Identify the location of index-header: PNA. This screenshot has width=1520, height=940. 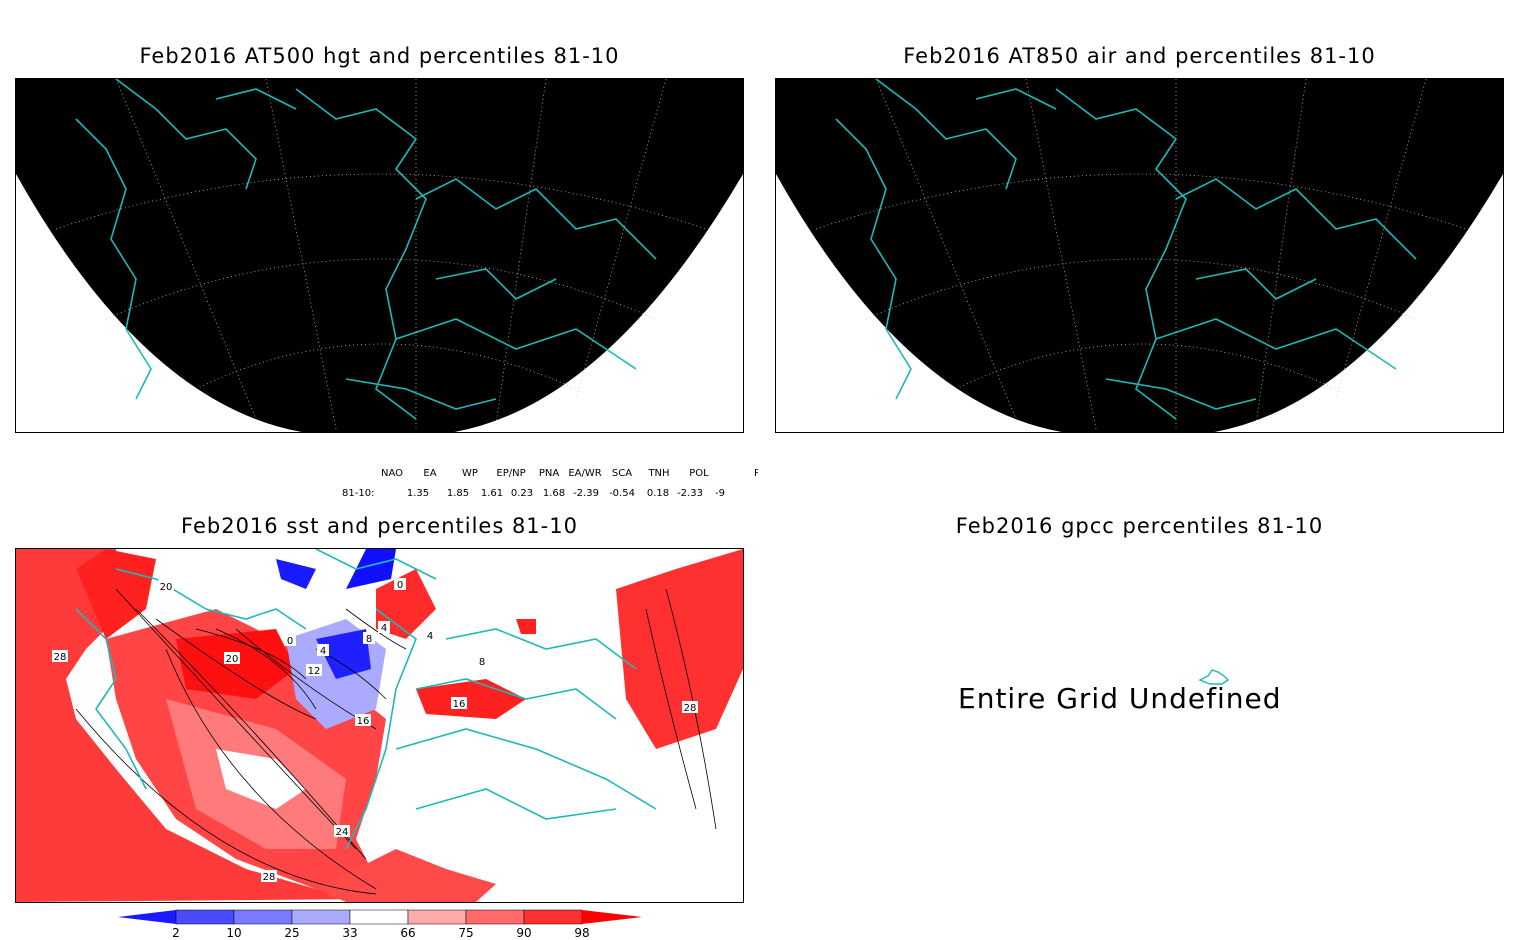
(549, 473).